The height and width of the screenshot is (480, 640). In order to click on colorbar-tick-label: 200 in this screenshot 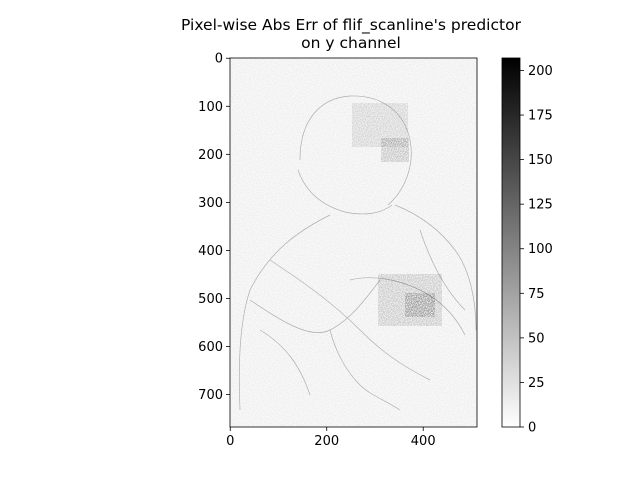, I will do `click(540, 71)`.